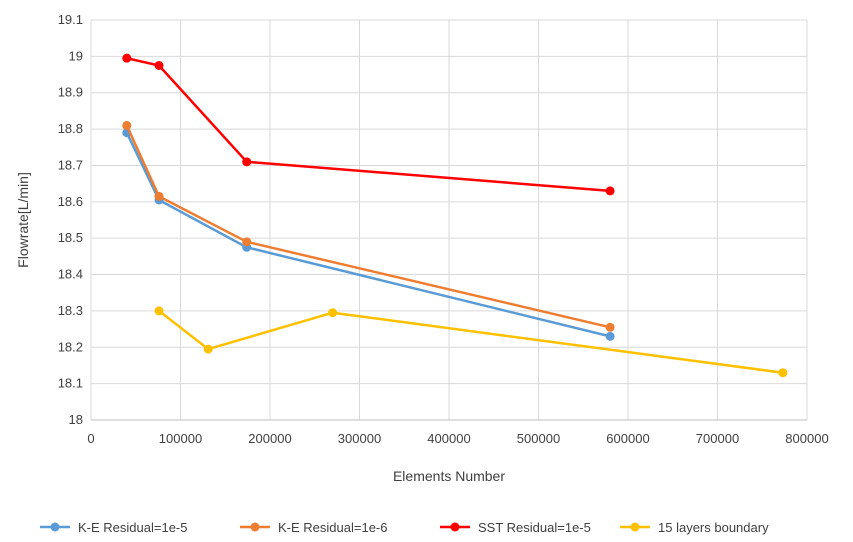 This screenshot has height=542, width=853. I want to click on x-tick-label: 0, so click(90, 438).